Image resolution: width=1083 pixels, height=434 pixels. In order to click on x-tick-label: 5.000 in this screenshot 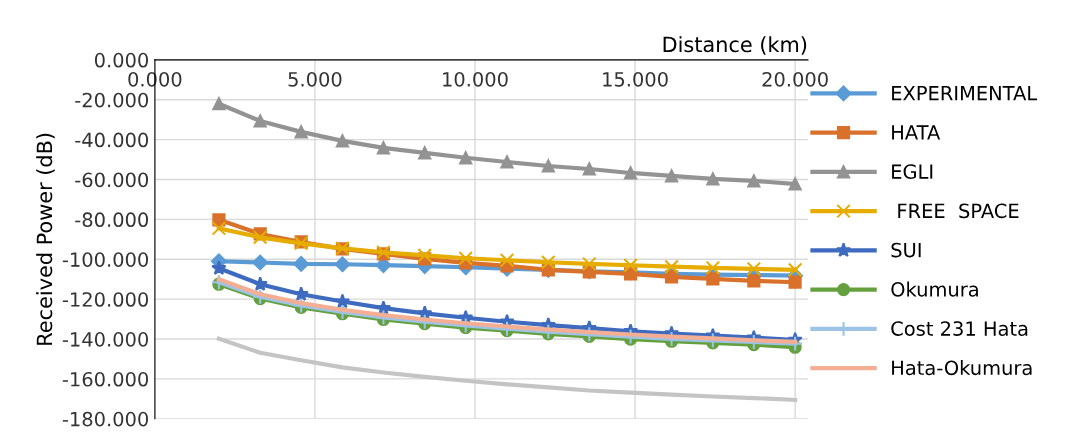, I will do `click(315, 79)`.